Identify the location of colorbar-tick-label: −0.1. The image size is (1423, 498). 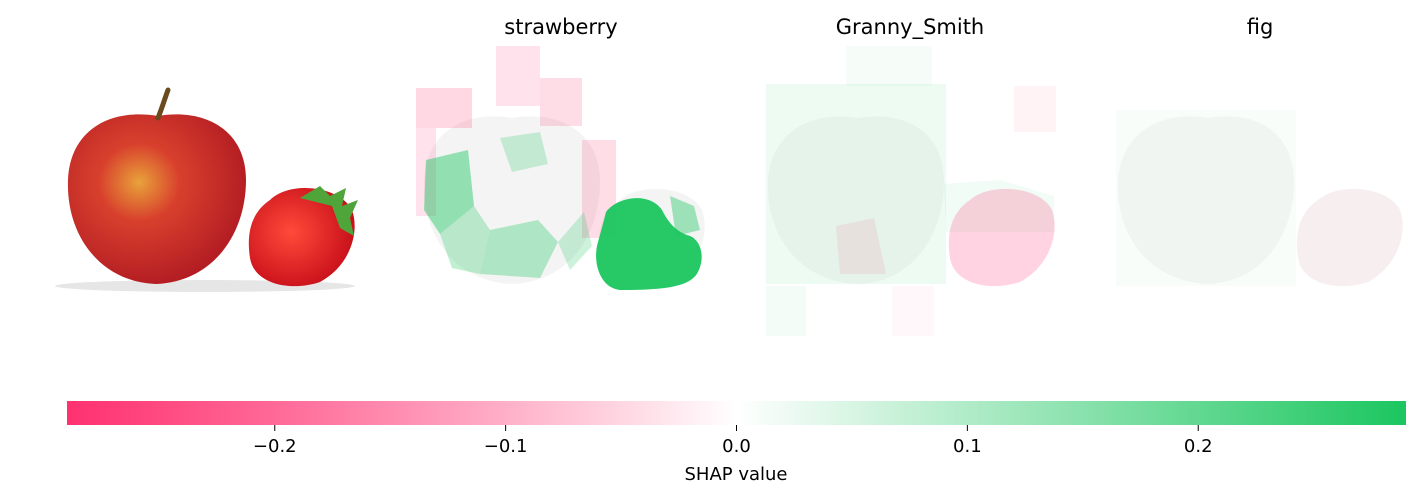
(506, 446).